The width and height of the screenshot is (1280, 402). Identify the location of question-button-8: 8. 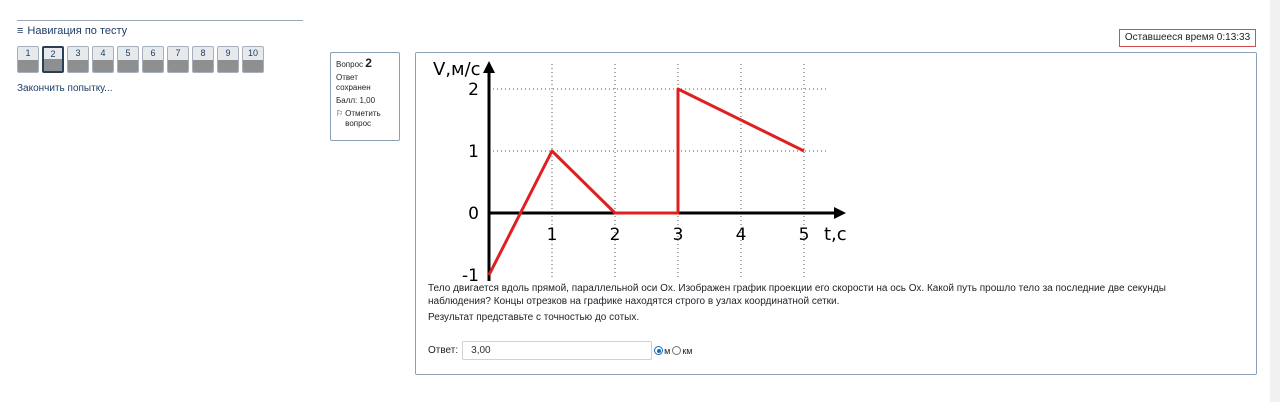
(203, 59).